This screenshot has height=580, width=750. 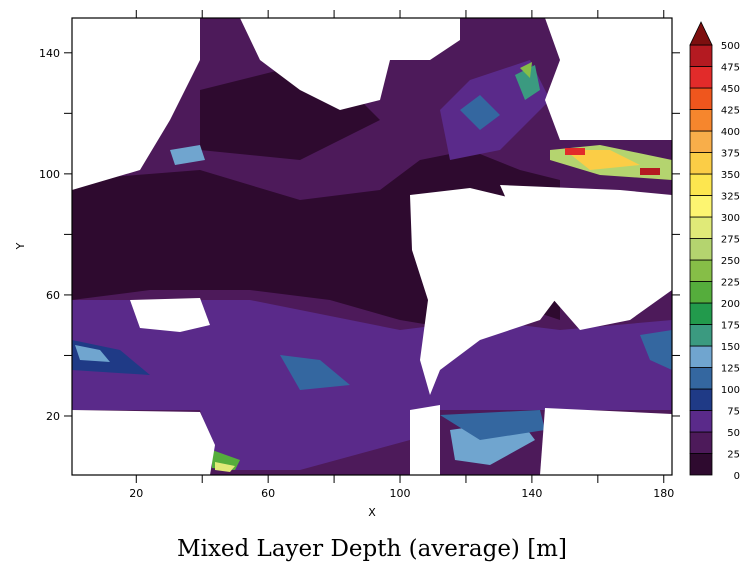 What do you see at coordinates (136, 104) in the screenshot?
I see `land-asia` at bounding box center [136, 104].